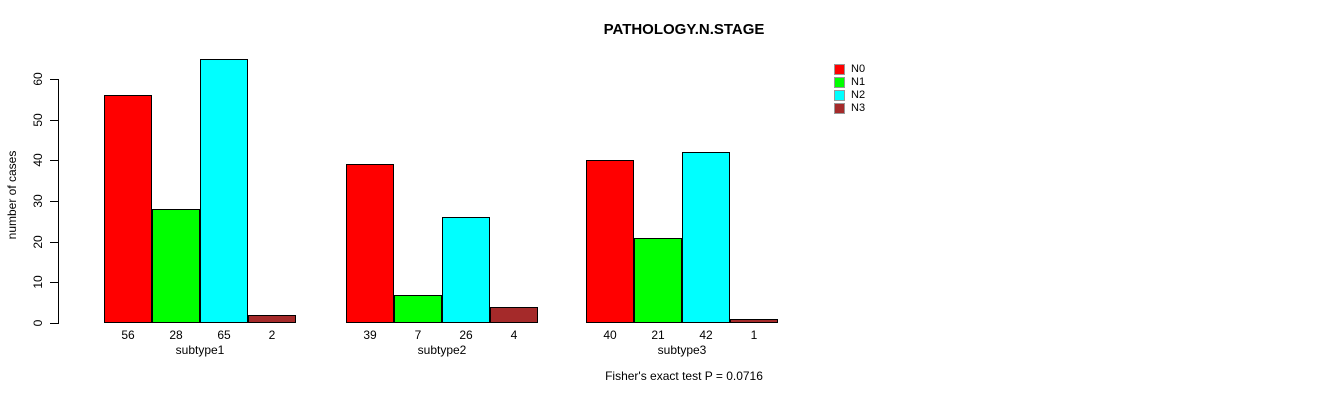 Image resolution: width=1340 pixels, height=400 pixels. Describe the element at coordinates (658, 335) in the screenshot. I see `bar-value-label-subtype3-N1: 21` at that location.